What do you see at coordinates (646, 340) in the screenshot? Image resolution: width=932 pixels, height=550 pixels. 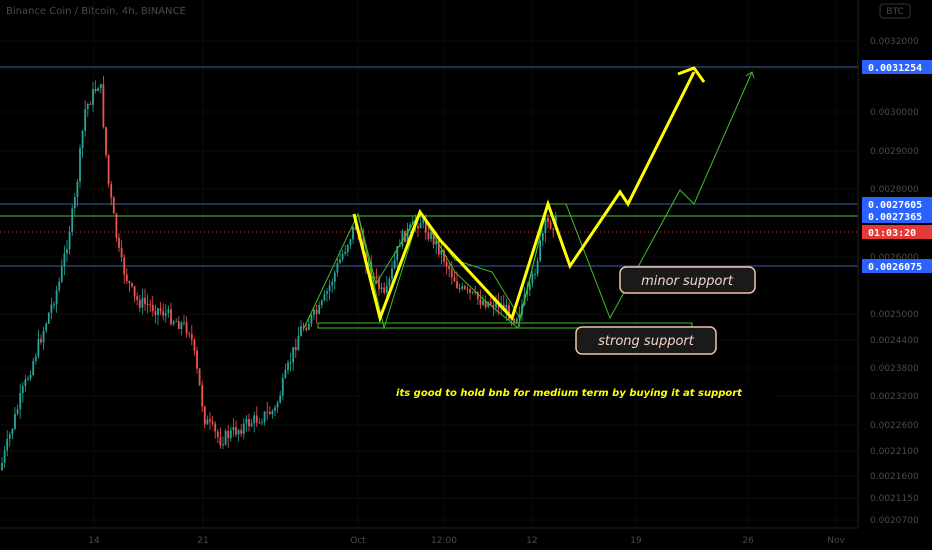 I see `strong-support-label: strong support` at bounding box center [646, 340].